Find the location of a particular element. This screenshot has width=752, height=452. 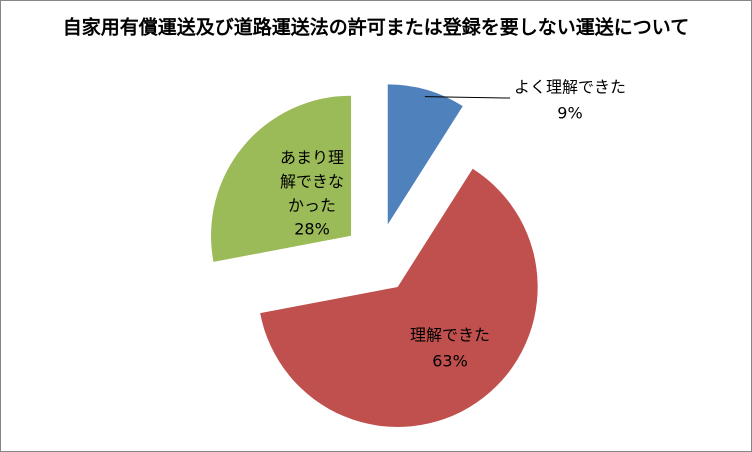

slice-label: よく理解できた is located at coordinates (570, 87).